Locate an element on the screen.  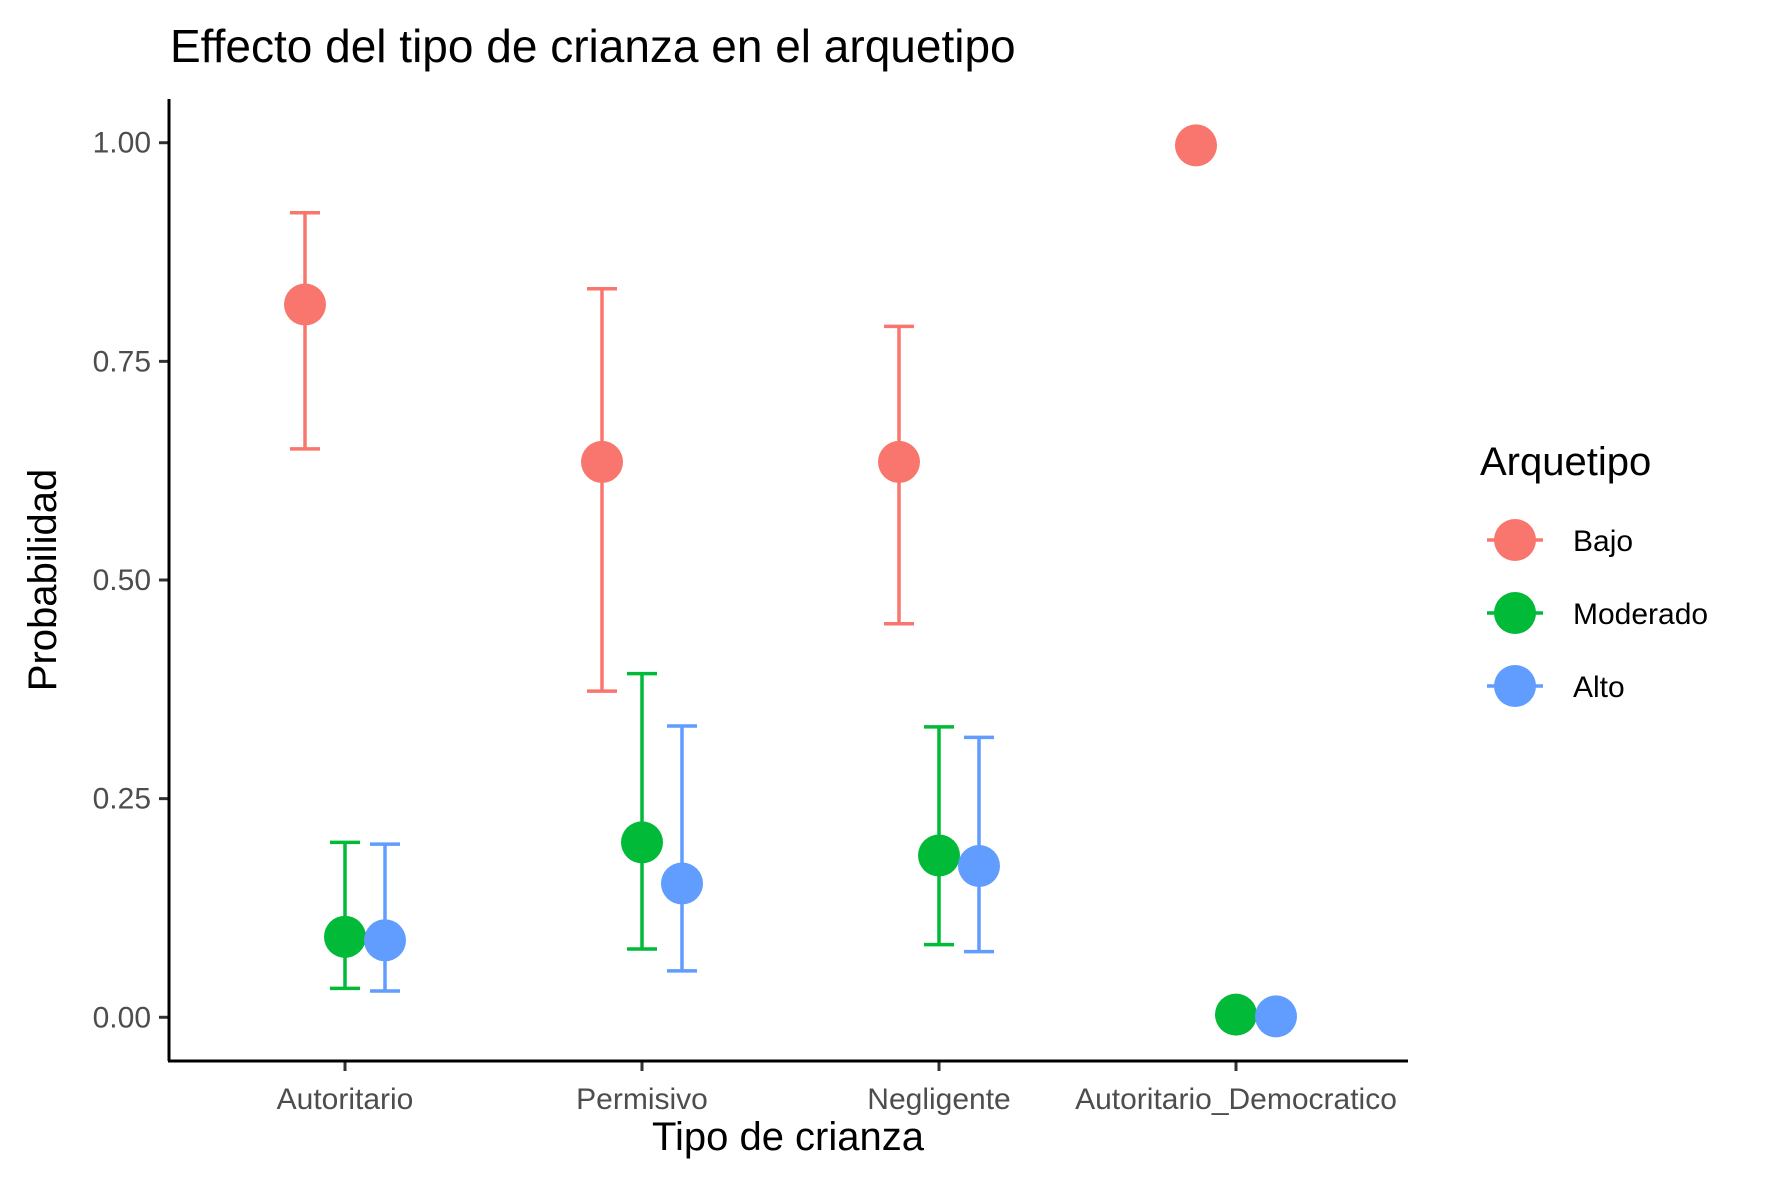
legend-label: Bajo is located at coordinates (1603, 541).